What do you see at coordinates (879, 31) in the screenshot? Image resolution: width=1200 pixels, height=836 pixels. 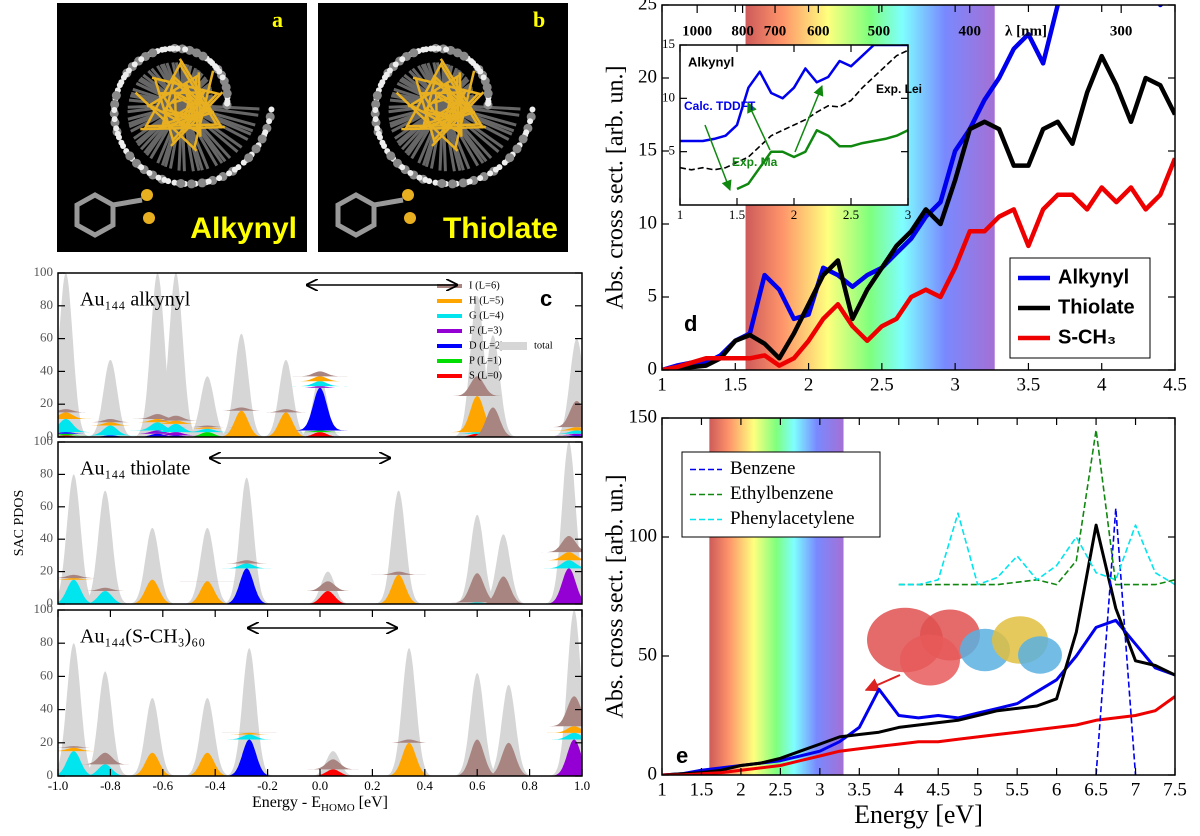 I see `top-tick-label: 500` at bounding box center [879, 31].